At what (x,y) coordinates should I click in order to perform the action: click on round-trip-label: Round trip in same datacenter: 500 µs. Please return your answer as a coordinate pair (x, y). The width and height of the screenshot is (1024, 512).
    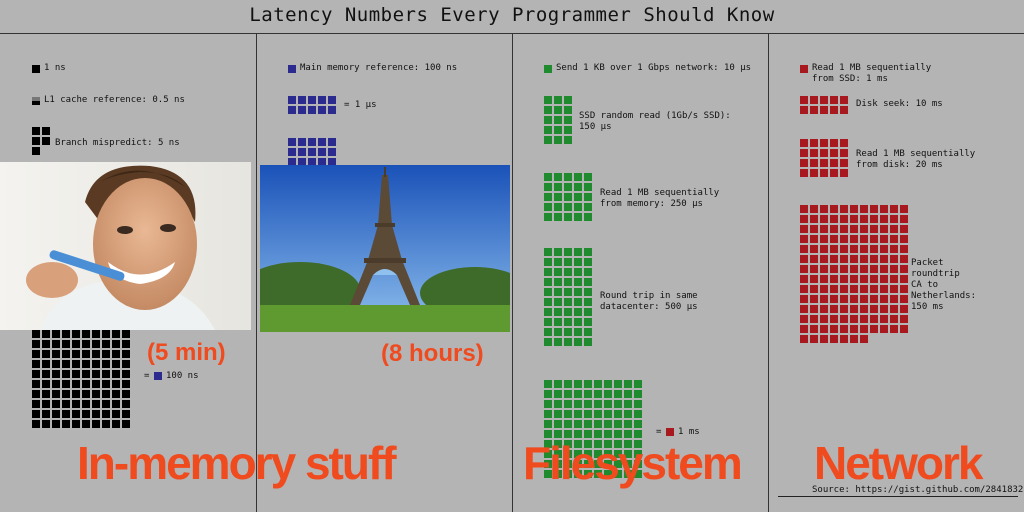
    Looking at the image, I should click on (649, 301).